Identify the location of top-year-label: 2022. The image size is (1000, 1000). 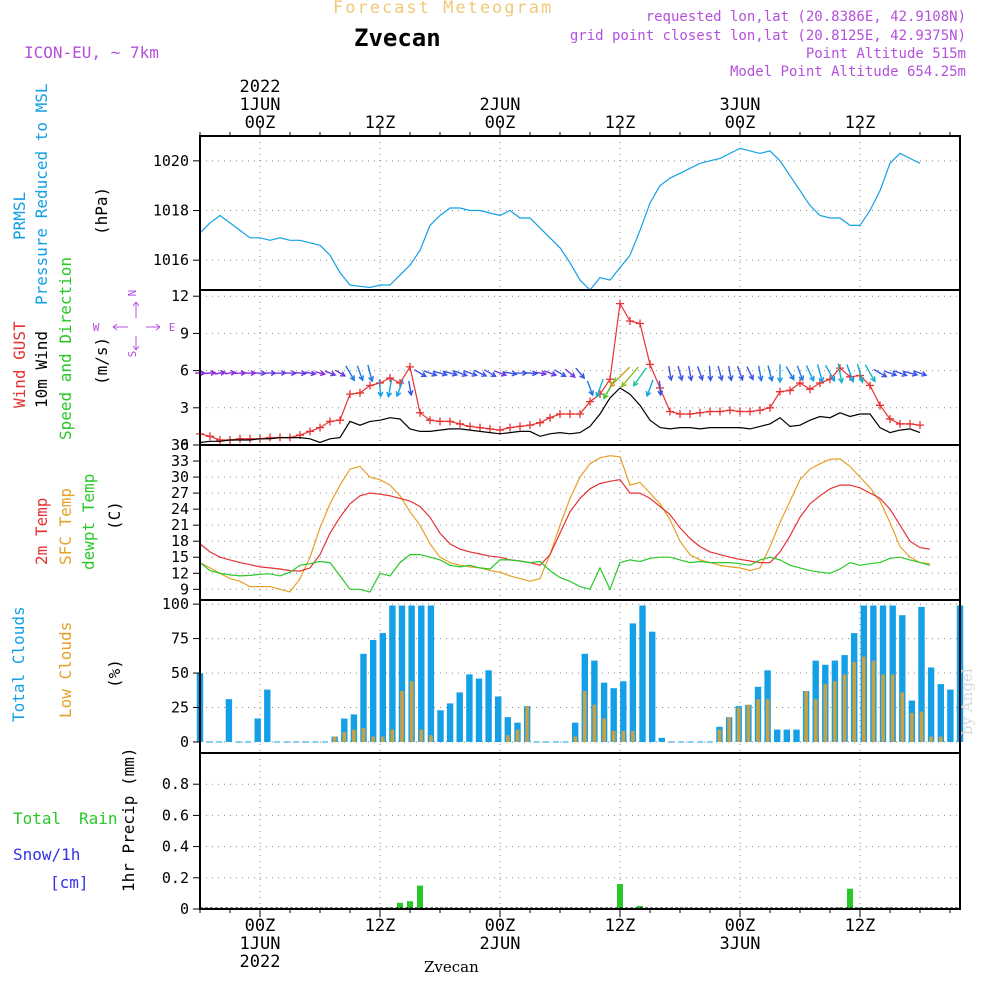
(260, 87).